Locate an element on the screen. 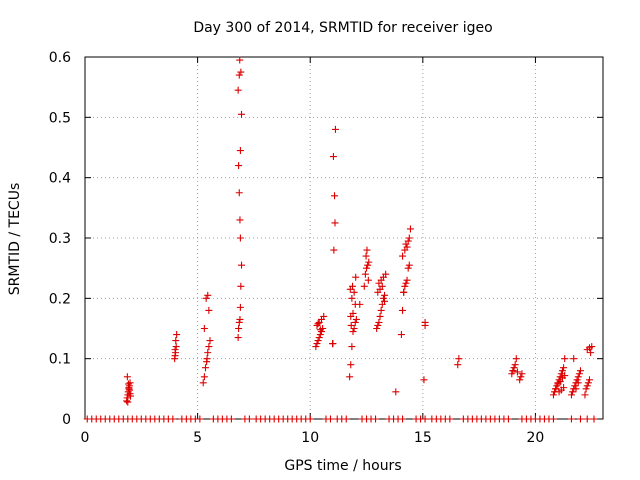  x-tick-label: 10 is located at coordinates (310, 438).